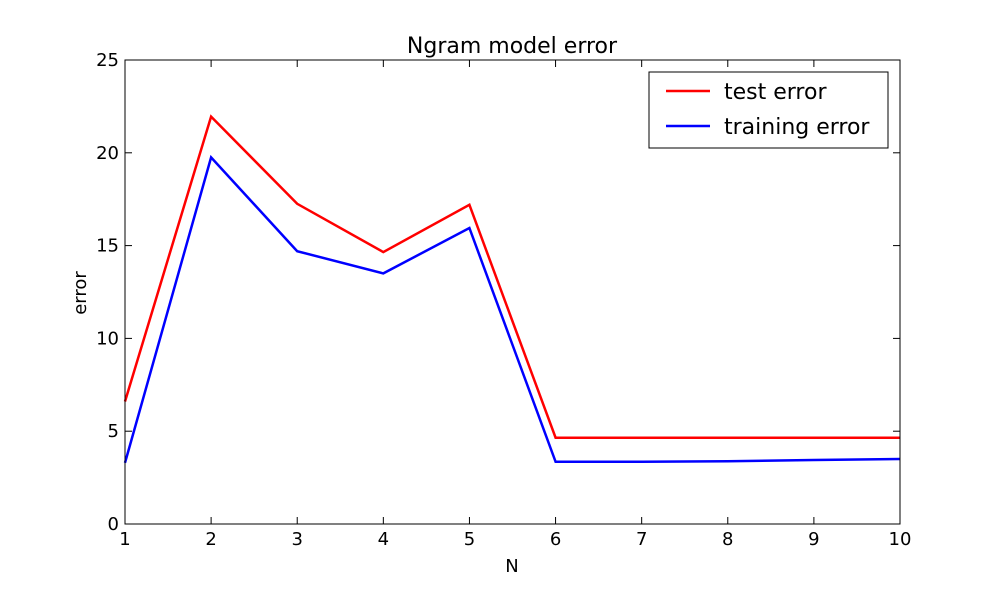 This screenshot has width=1000, height=600. Describe the element at coordinates (107, 60) in the screenshot. I see `y-tick-label: 25` at that location.